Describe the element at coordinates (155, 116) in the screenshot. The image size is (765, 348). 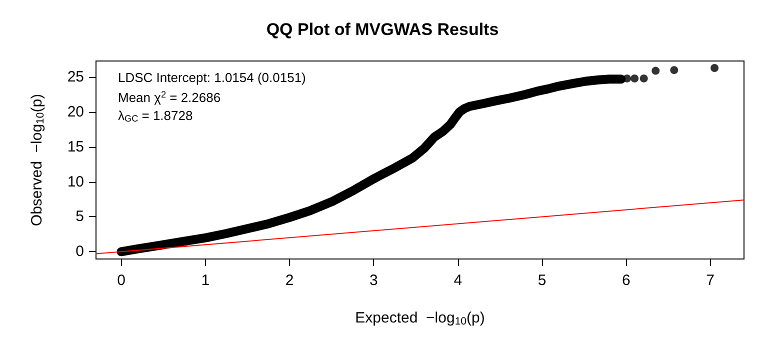
I see `annotation: λGC = 1.8728` at that location.